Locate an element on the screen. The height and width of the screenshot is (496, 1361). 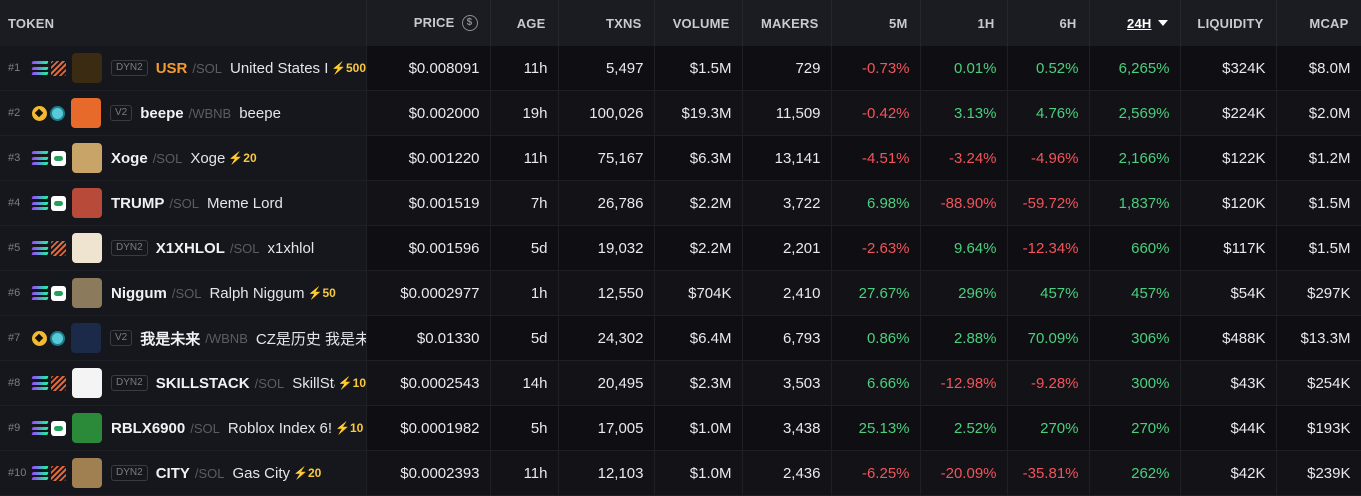
header-mcap-label: MCAP is located at coordinates (1329, 23).